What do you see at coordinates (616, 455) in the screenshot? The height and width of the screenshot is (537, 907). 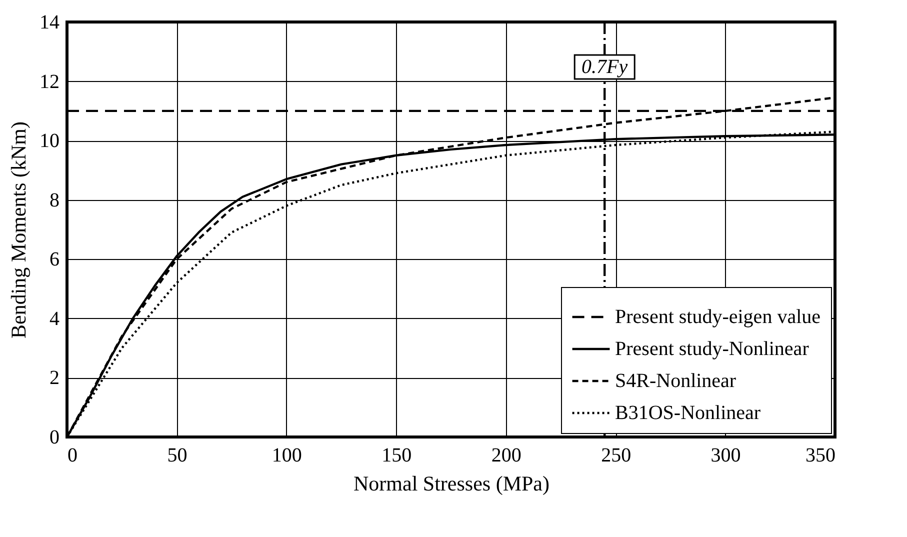 I see `x-tick-label: 250` at bounding box center [616, 455].